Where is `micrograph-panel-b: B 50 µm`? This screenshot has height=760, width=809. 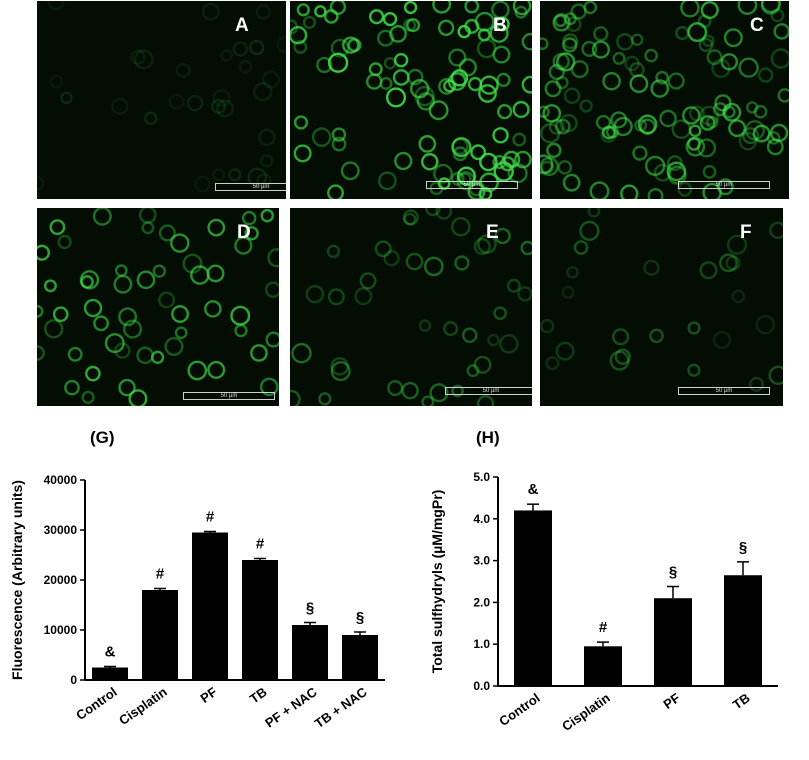 micrograph-panel-b: B 50 µm is located at coordinates (411, 100).